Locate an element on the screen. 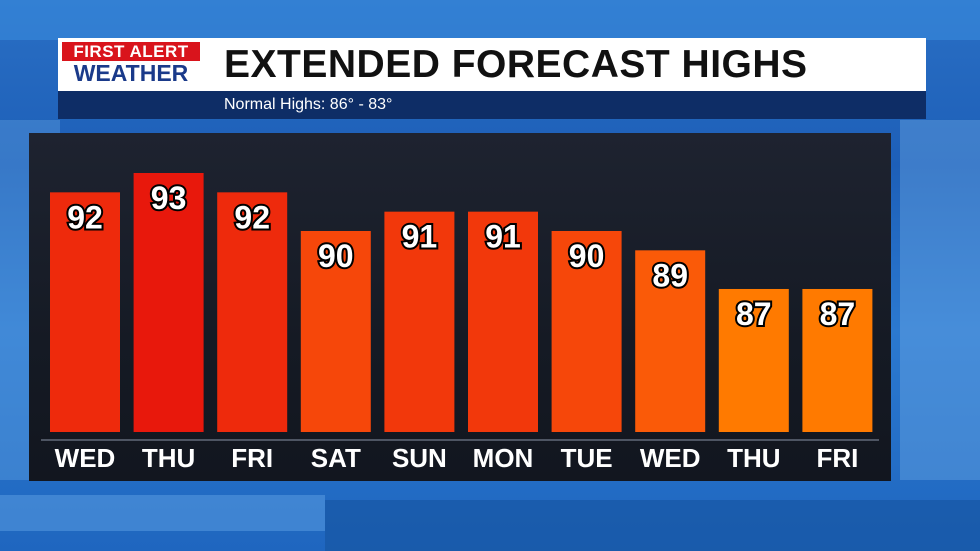 The width and height of the screenshot is (980, 551). first-alert-weather-logo: FIRST ALERT WEATHER is located at coordinates (131, 64).